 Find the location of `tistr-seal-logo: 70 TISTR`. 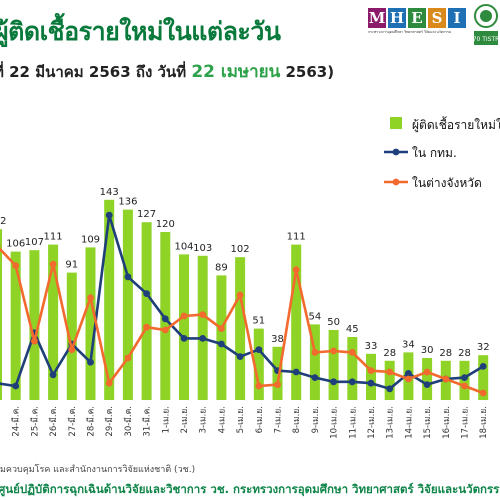

tistr-seal-logo: 70 TISTR is located at coordinates (486, 24).